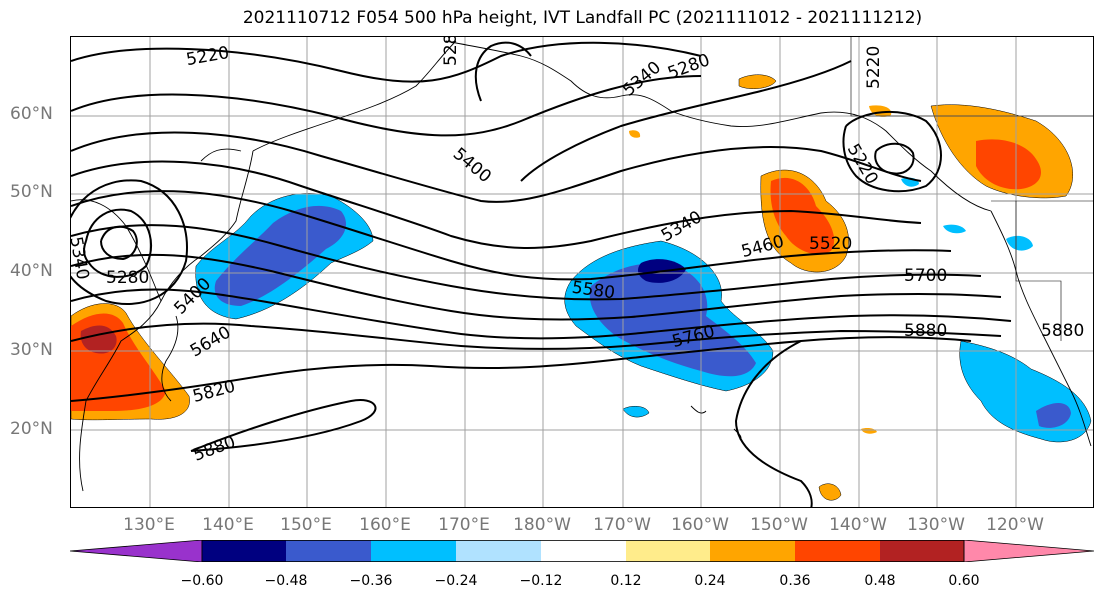  What do you see at coordinates (710, 581) in the screenshot?
I see `colorbar-tick-label: 0.24` at bounding box center [710, 581].